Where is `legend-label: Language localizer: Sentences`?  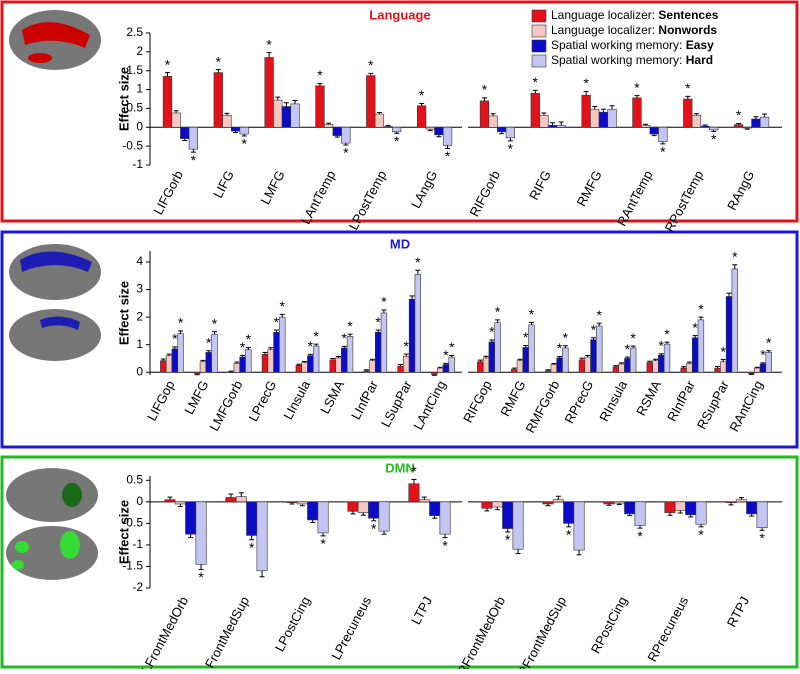
legend-label: Language localizer: Sentences is located at coordinates (635, 15).